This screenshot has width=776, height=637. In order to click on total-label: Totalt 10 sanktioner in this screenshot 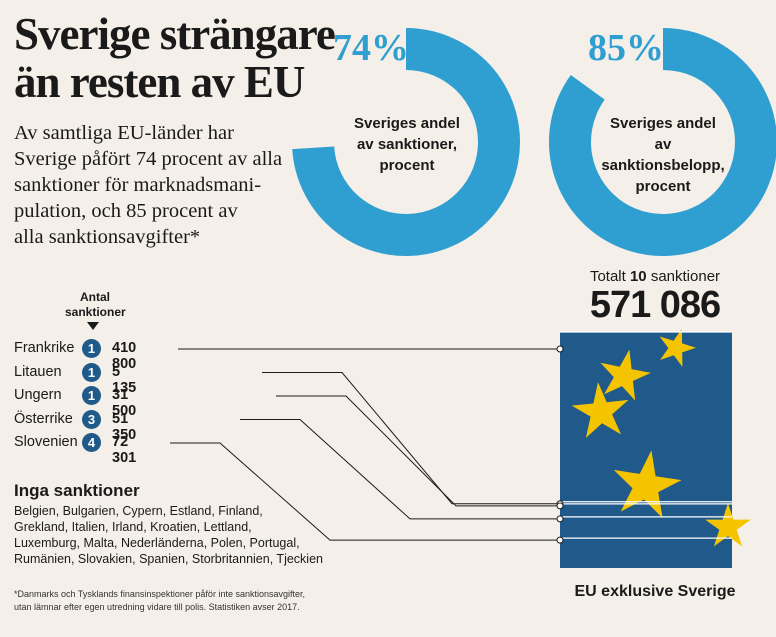, I will do `click(655, 276)`.